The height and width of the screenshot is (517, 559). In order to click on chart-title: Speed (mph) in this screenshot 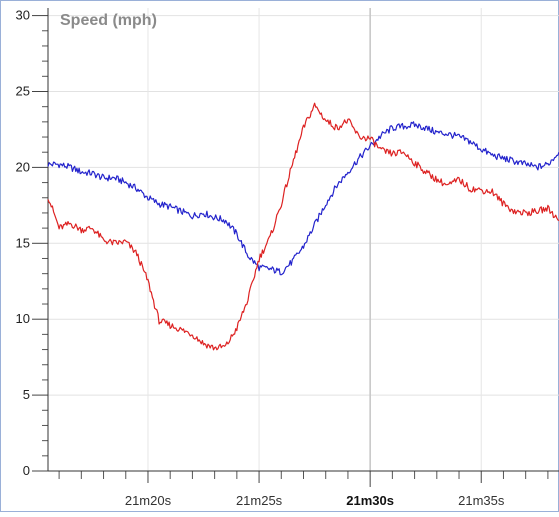, I will do `click(108, 20)`.